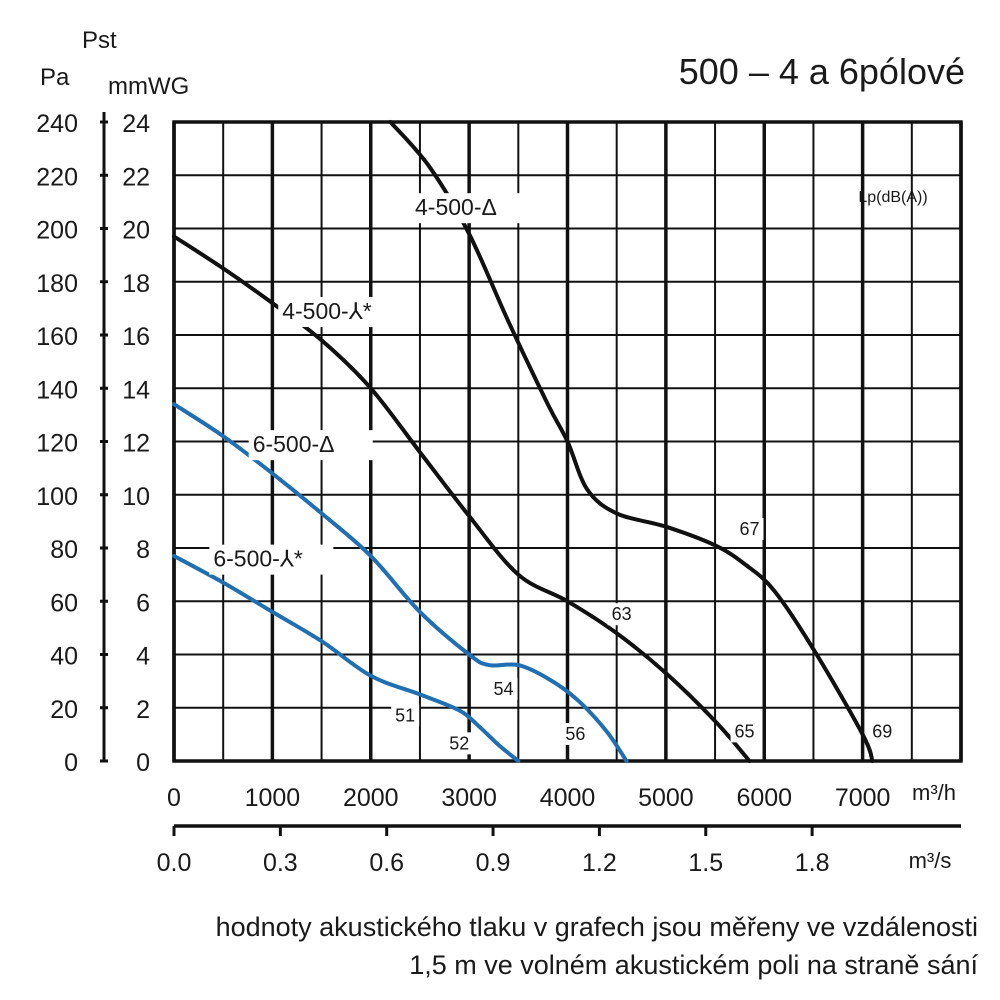 Image resolution: width=1000 pixels, height=1000 pixels. What do you see at coordinates (57, 444) in the screenshot?
I see `y-tick-pa: 120` at bounding box center [57, 444].